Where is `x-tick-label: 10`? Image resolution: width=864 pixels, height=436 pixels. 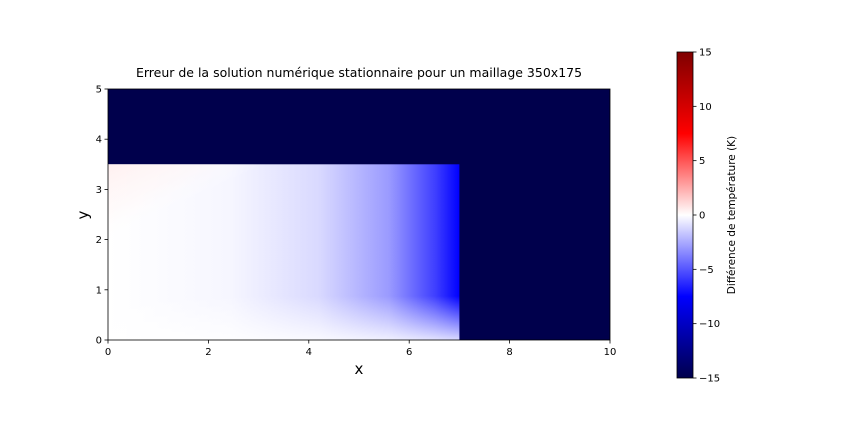
x-tick-label: 10 is located at coordinates (610, 352).